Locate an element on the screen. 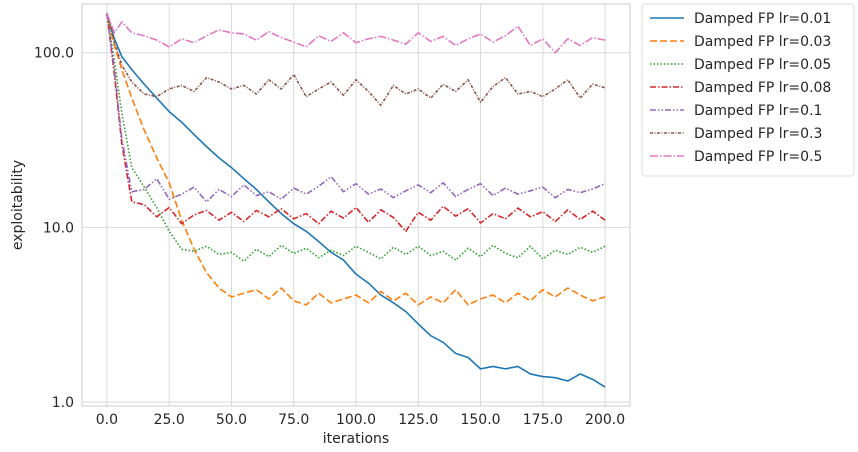  x-tick-label: 150.0 is located at coordinates (480, 420).